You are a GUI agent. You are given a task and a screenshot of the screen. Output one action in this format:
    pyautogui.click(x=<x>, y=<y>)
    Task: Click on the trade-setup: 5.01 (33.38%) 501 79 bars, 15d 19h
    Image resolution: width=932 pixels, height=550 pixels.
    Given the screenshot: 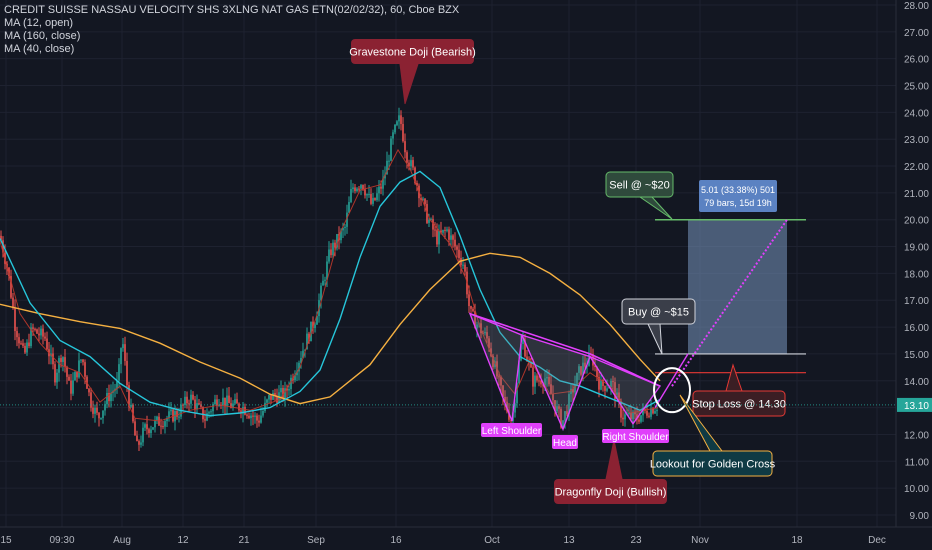 What is the action you would take?
    pyautogui.click(x=729, y=297)
    